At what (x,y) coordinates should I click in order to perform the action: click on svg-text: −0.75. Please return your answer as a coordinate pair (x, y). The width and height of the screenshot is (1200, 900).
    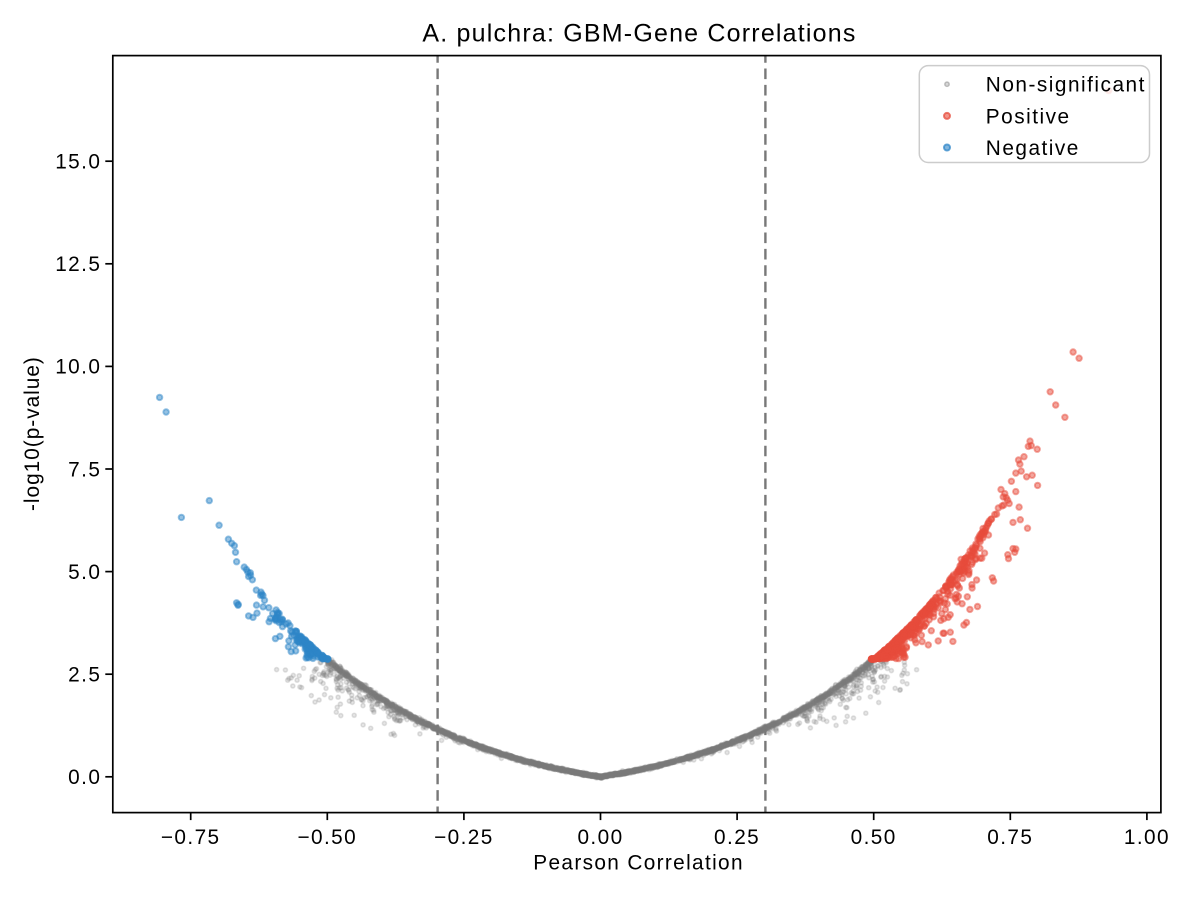
    Looking at the image, I should click on (191, 837).